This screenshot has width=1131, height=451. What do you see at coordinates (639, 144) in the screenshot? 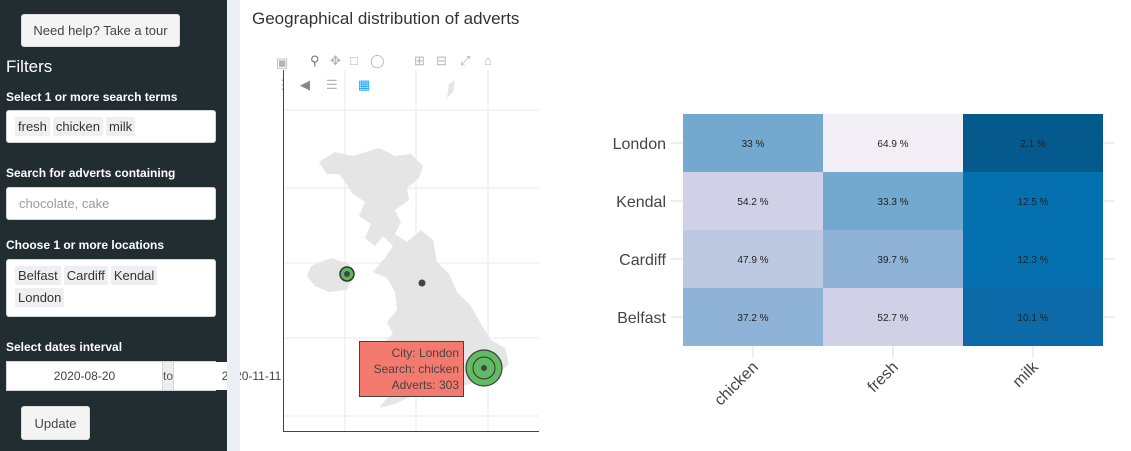
I see `y-tick-label: London` at bounding box center [639, 144].